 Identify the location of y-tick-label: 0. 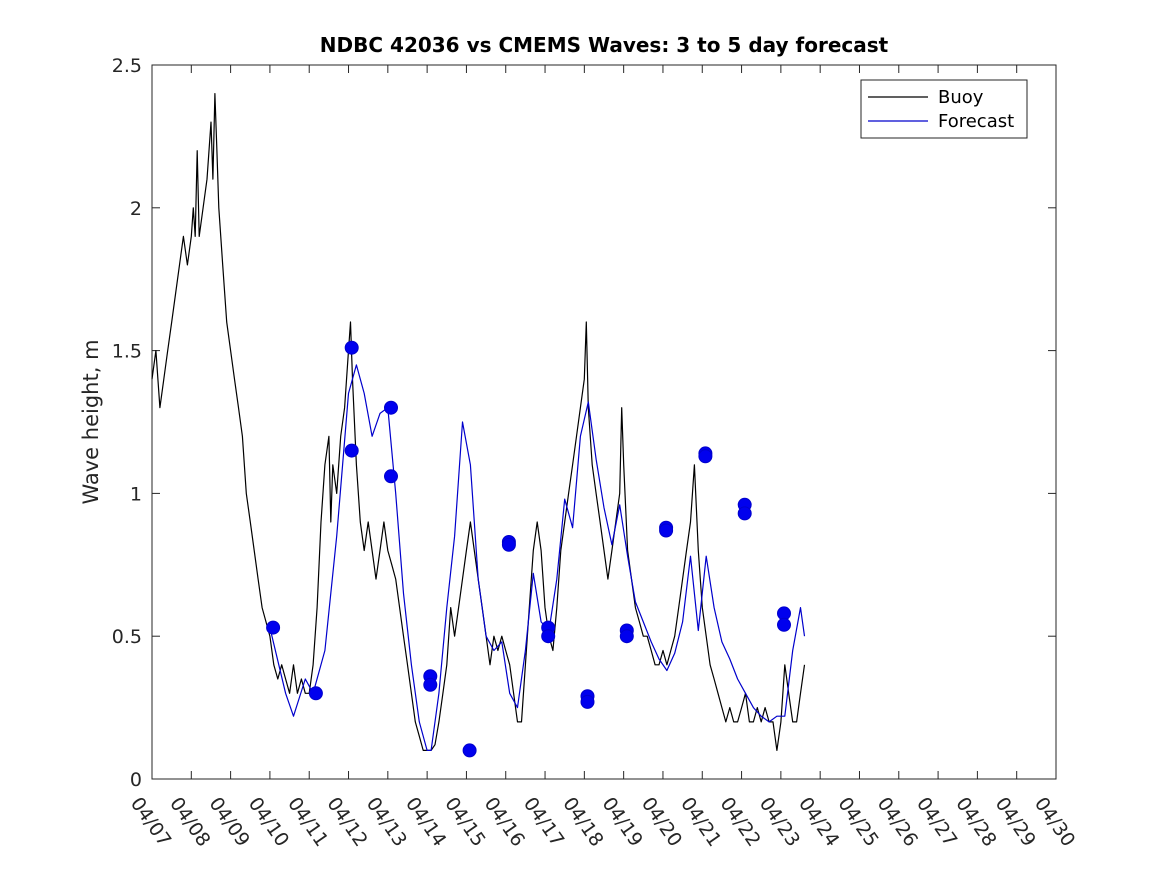
(136, 780).